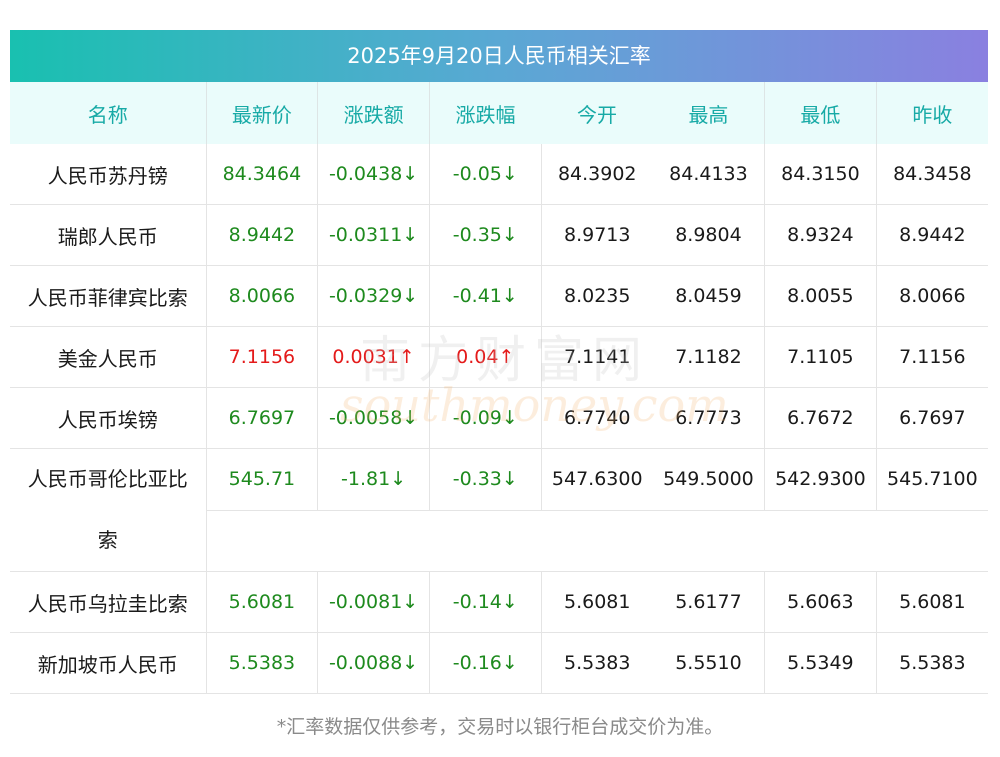 The width and height of the screenshot is (1000, 757). What do you see at coordinates (485, 174) in the screenshot?
I see `change-percent: -0.05↓` at bounding box center [485, 174].